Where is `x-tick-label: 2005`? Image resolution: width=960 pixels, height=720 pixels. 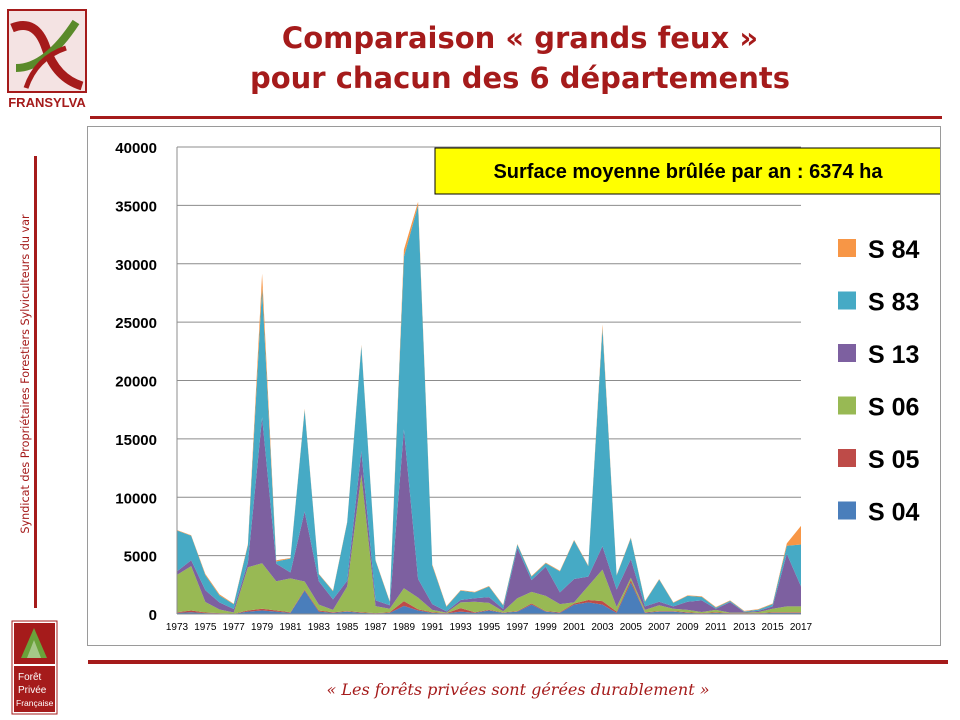
x-tick-label: 2005 is located at coordinates (631, 627).